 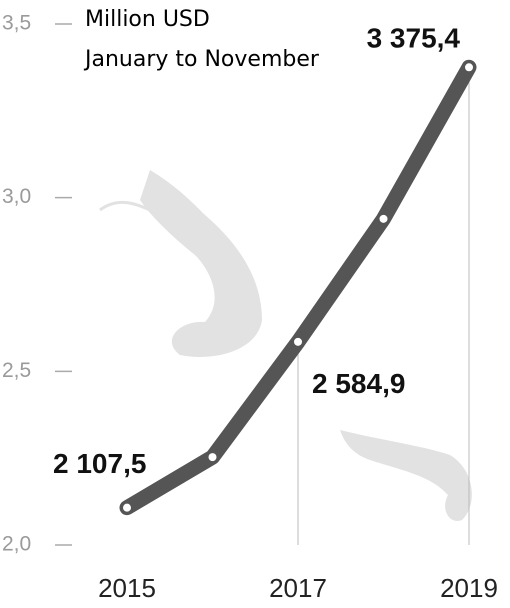 What do you see at coordinates (16, 23) in the screenshot?
I see `y-tick-label: 3,5` at bounding box center [16, 23].